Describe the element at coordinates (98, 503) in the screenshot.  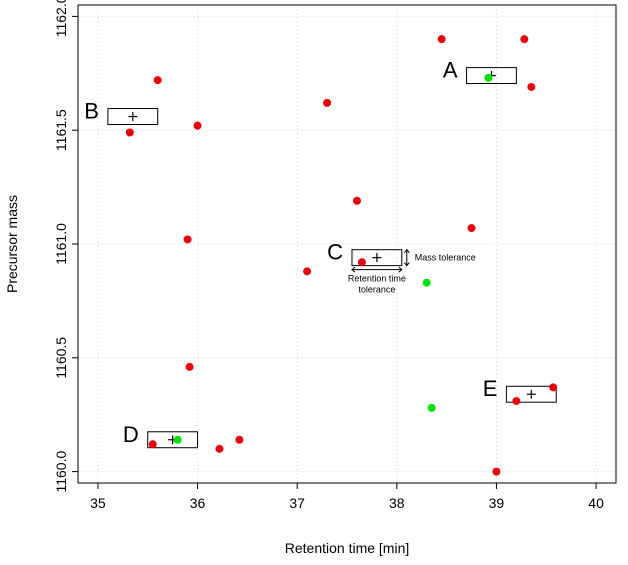
I see `x-tick-label: 35` at that location.